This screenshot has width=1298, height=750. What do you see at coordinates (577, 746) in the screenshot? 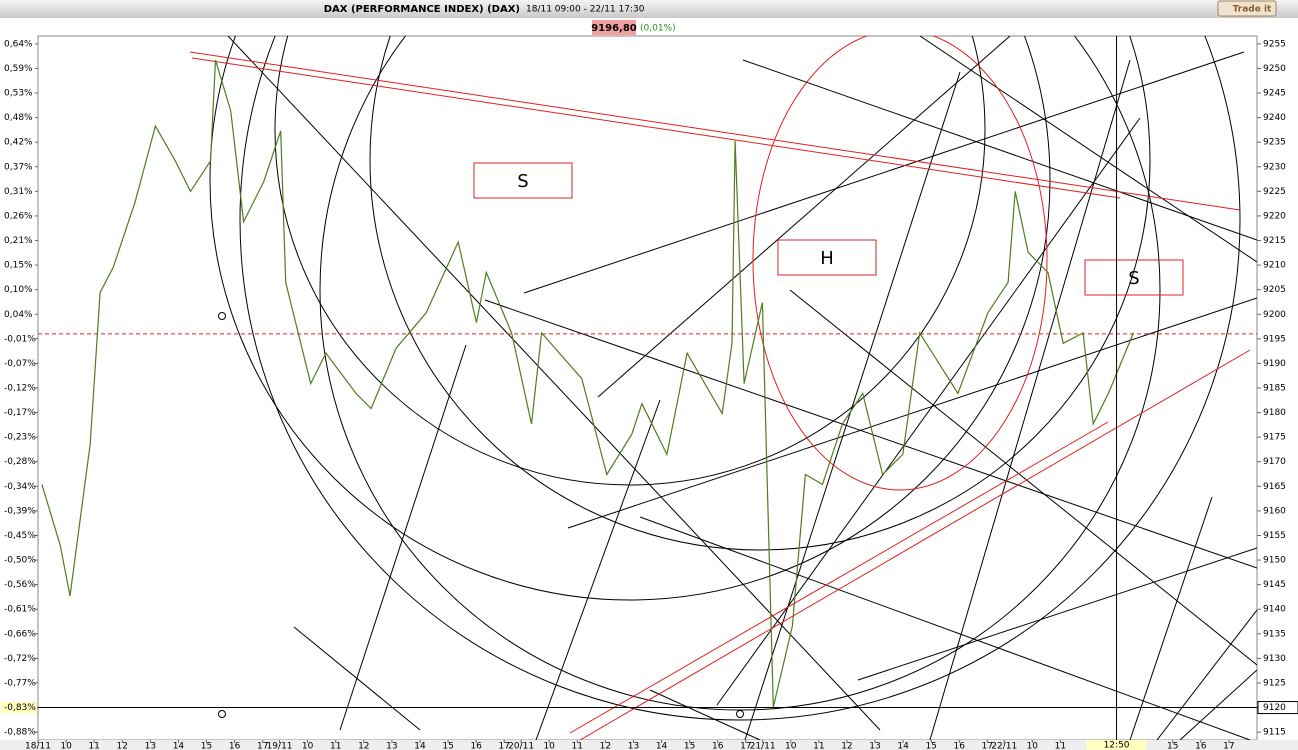
I see `x-tick-label: 11` at bounding box center [577, 746].